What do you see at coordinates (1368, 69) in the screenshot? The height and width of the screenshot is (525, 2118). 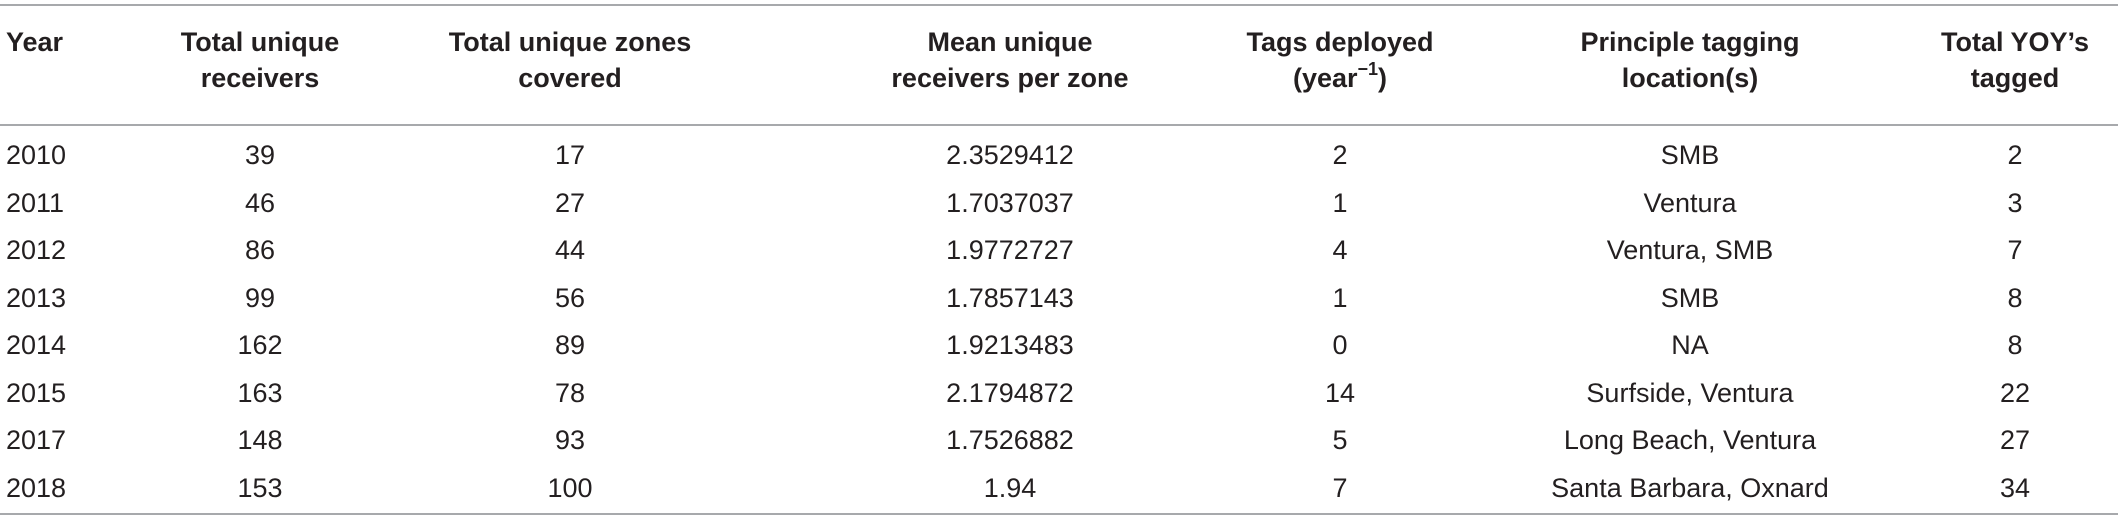 I see `header-superscript: −1` at bounding box center [1368, 69].